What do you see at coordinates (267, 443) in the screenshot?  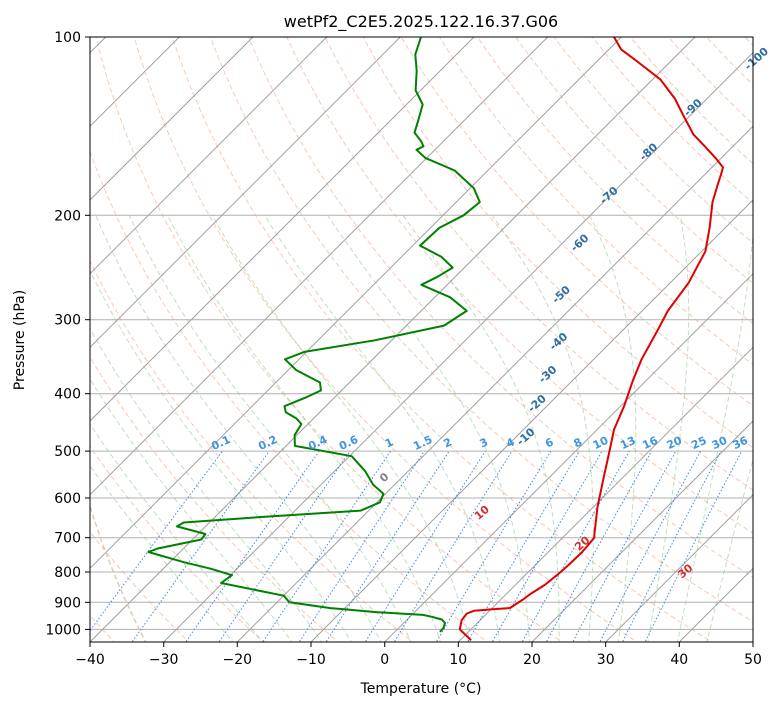 I see `mixing-ratio-label: 0.2` at bounding box center [267, 443].